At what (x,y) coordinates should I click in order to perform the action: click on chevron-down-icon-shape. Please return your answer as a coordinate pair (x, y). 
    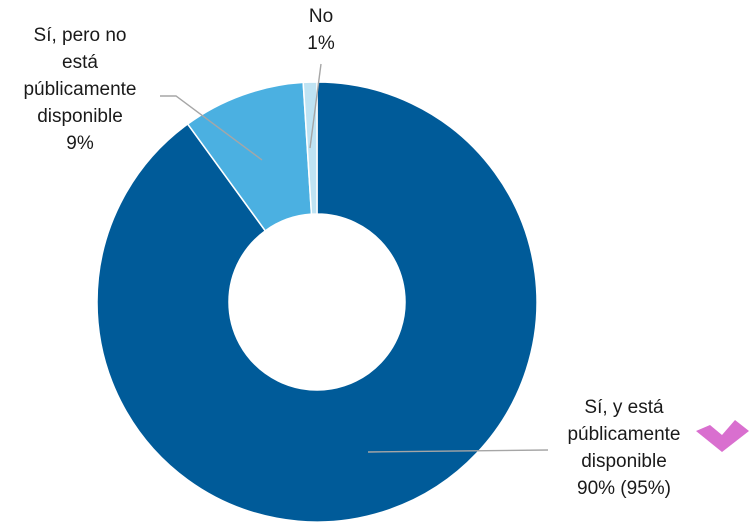
    Looking at the image, I should click on (722, 436).